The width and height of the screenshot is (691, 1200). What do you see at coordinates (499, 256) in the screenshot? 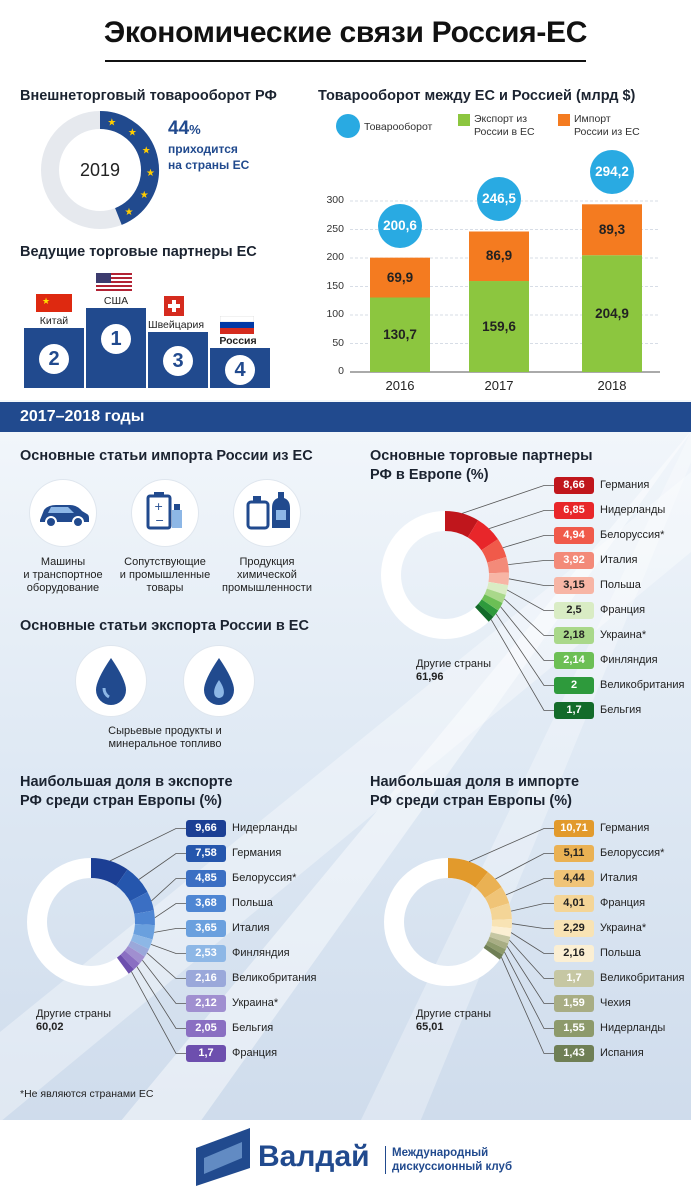
I see `bar-import-label: 86,9` at bounding box center [499, 256].